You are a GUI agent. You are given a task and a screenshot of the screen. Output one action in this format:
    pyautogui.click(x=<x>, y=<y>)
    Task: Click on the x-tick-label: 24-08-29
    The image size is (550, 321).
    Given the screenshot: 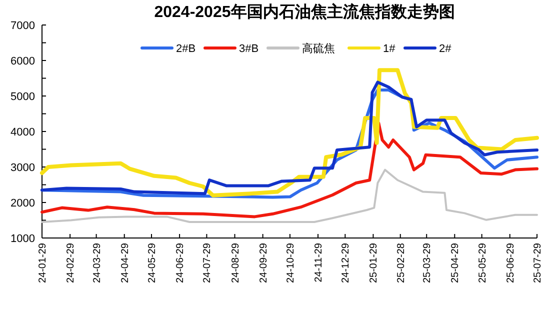 What is the action you would take?
    pyautogui.click(x=236, y=263)
    